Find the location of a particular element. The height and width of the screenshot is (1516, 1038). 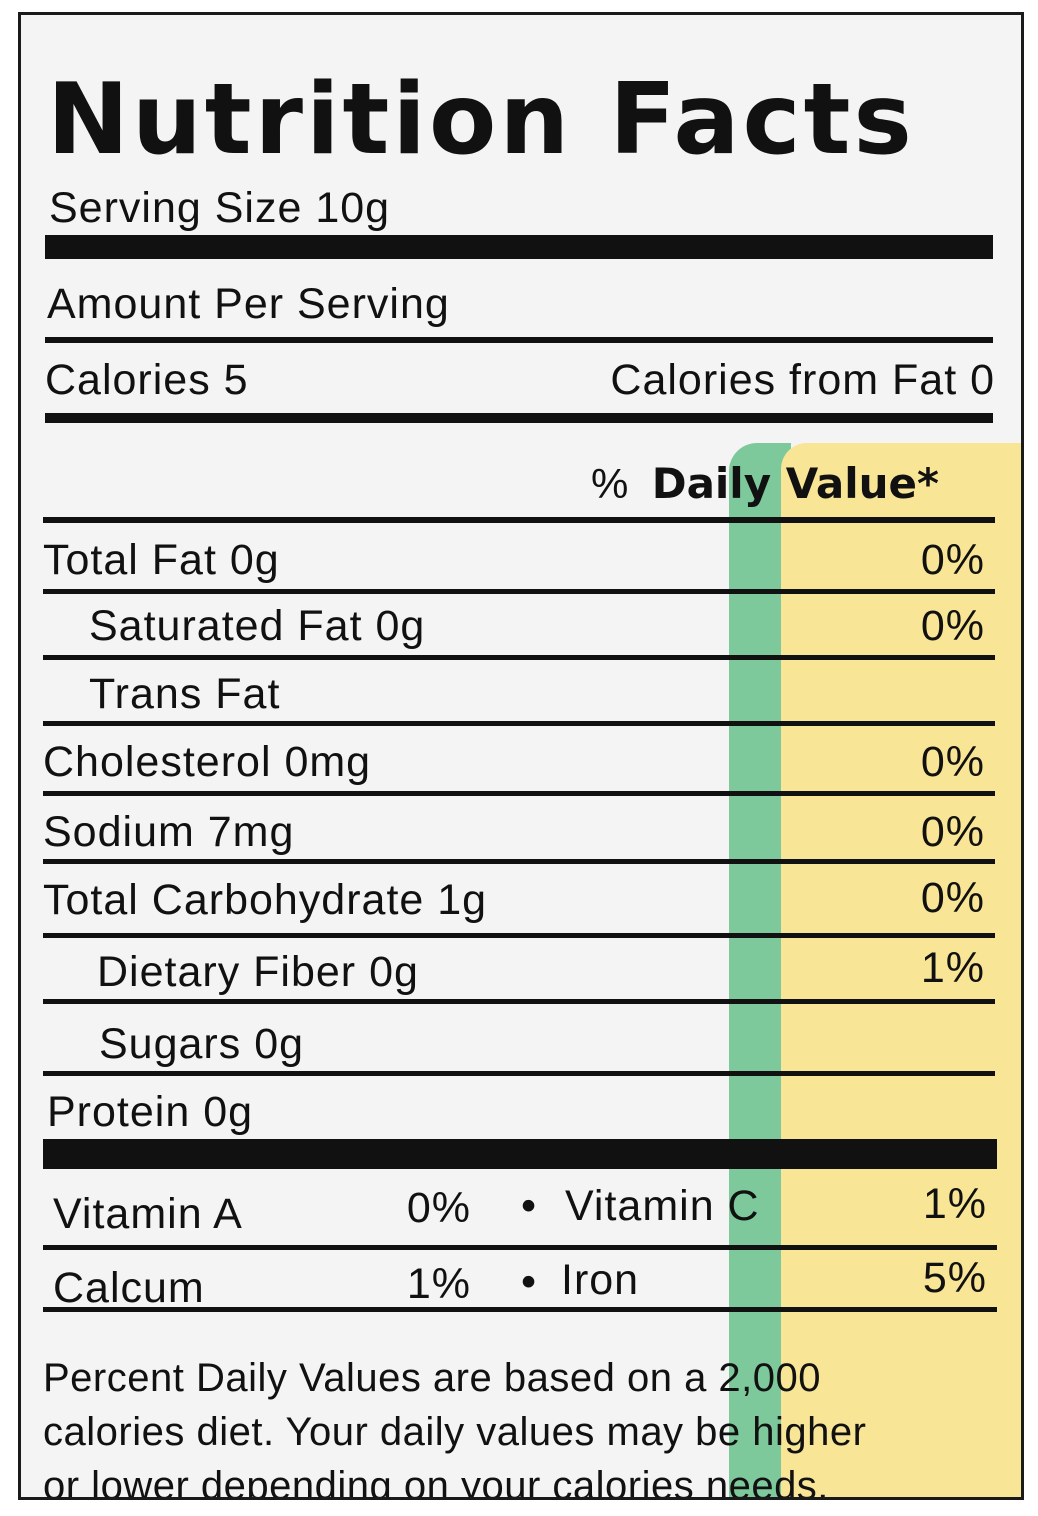

nutrient-name: Total Carbohydrate 1g is located at coordinates (265, 900).